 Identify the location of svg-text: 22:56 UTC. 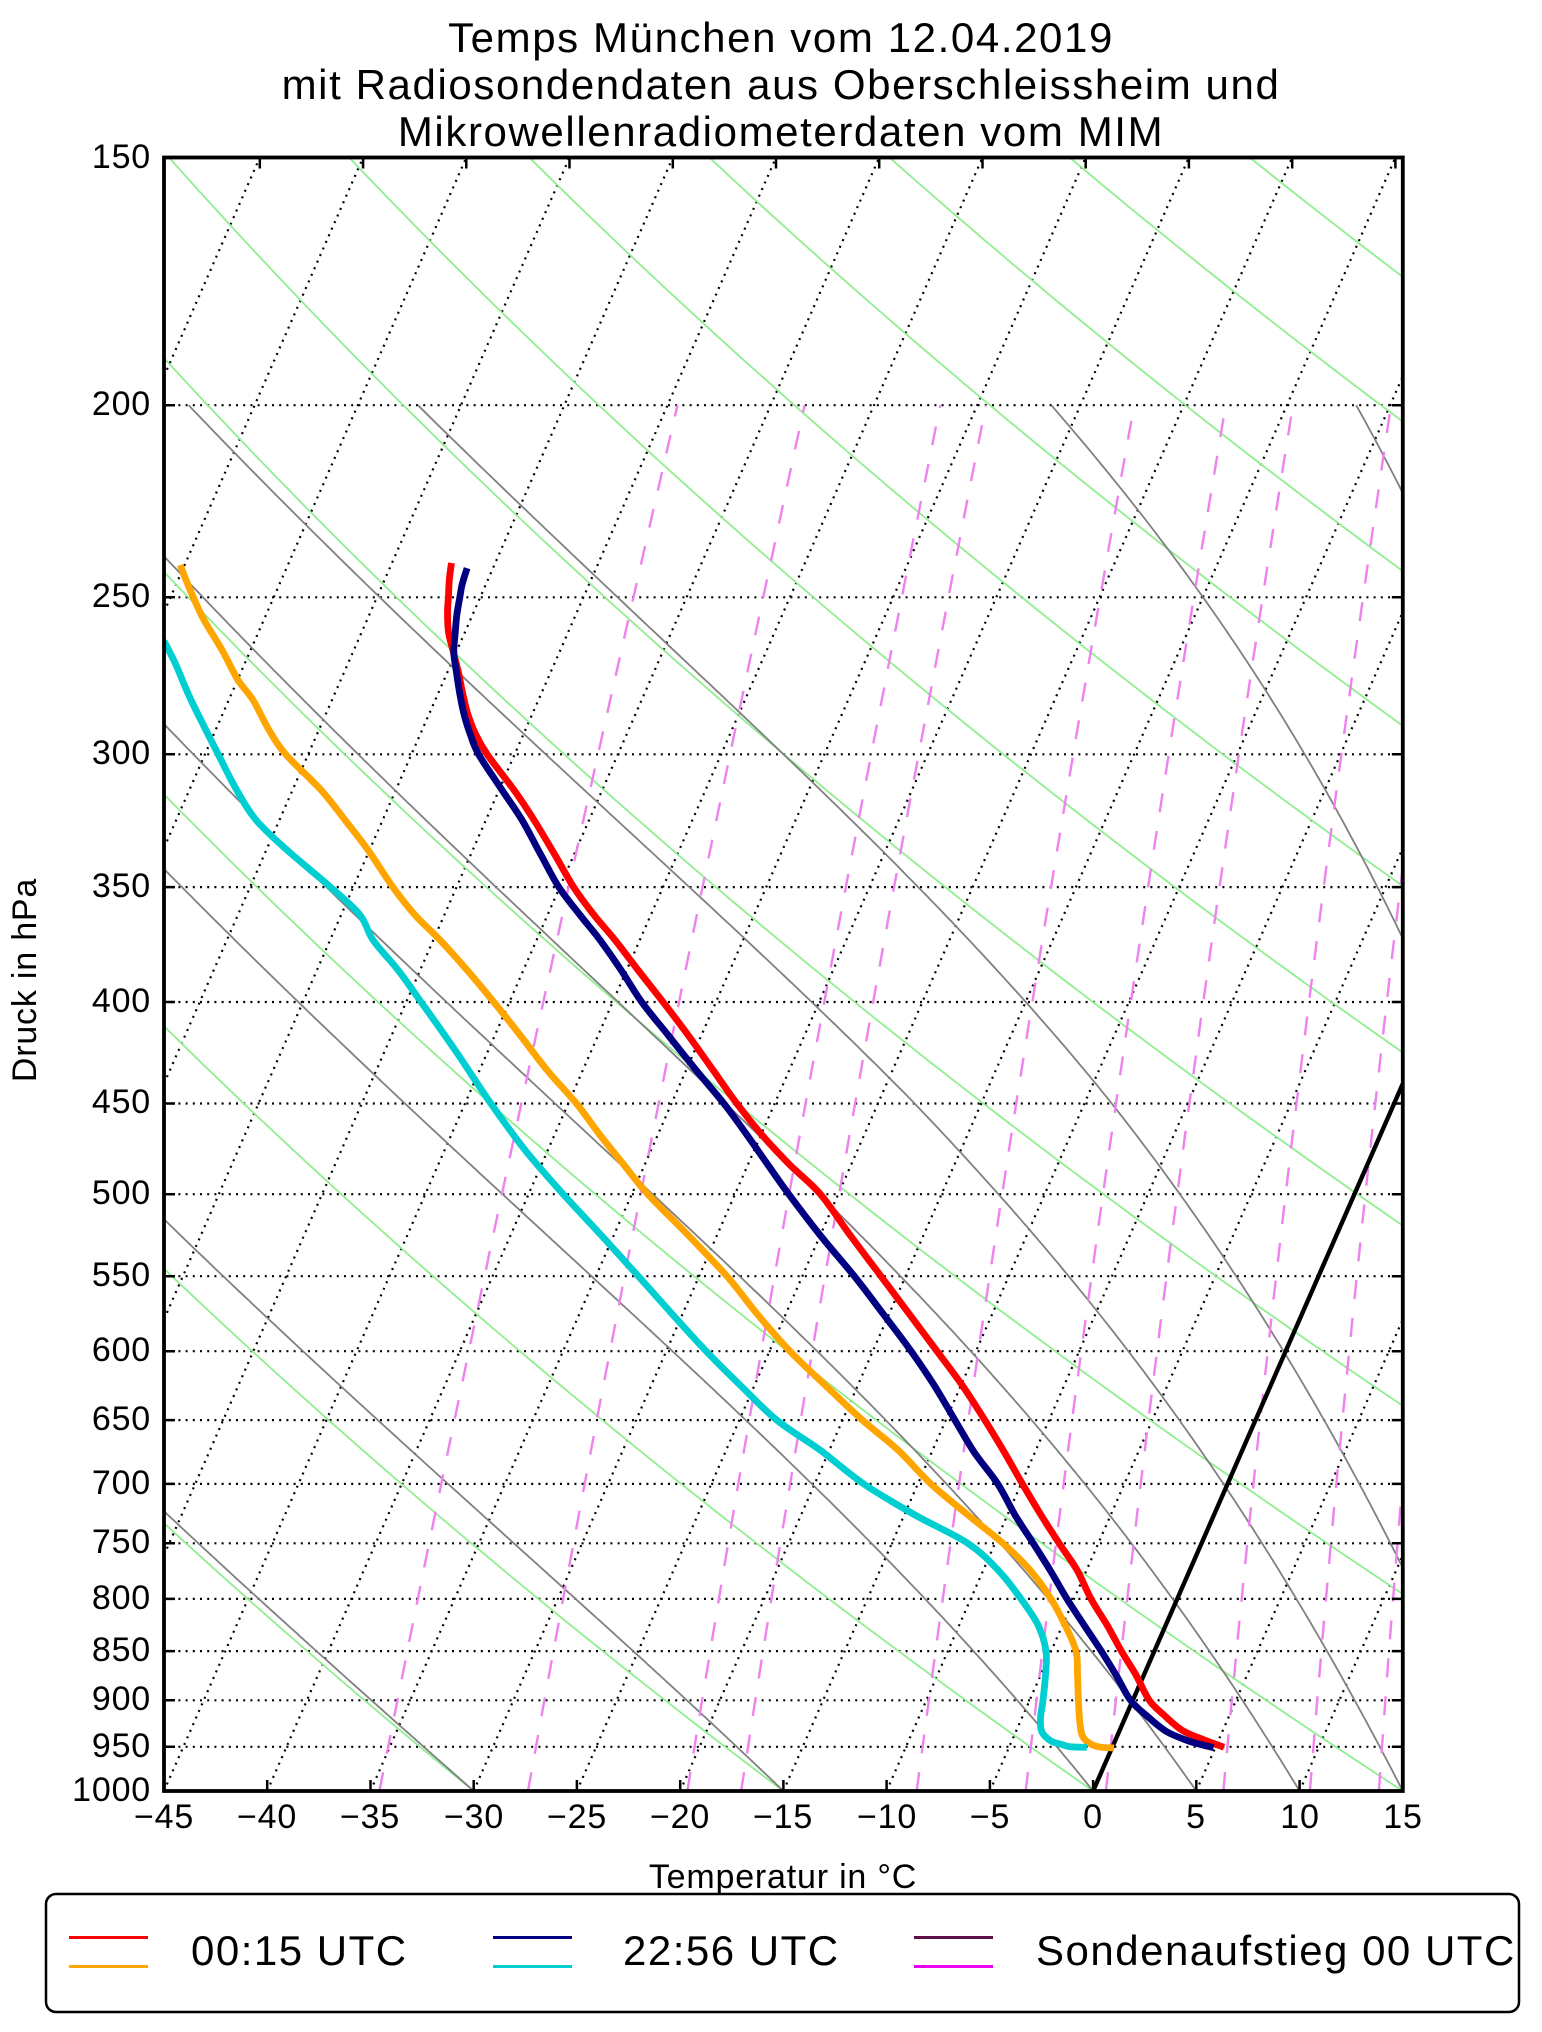
(731, 1950).